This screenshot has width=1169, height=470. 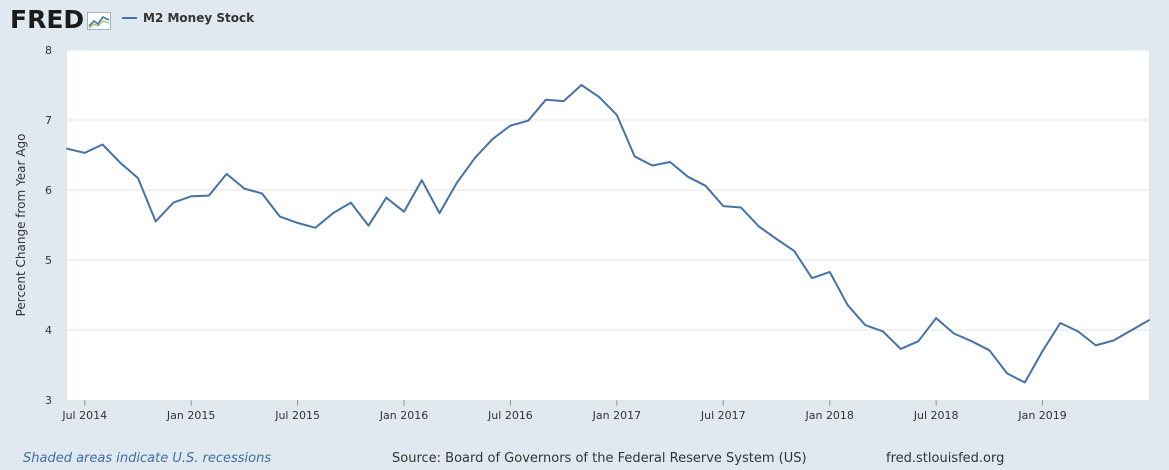 I want to click on y-tick-label: 3, so click(x=48, y=400).